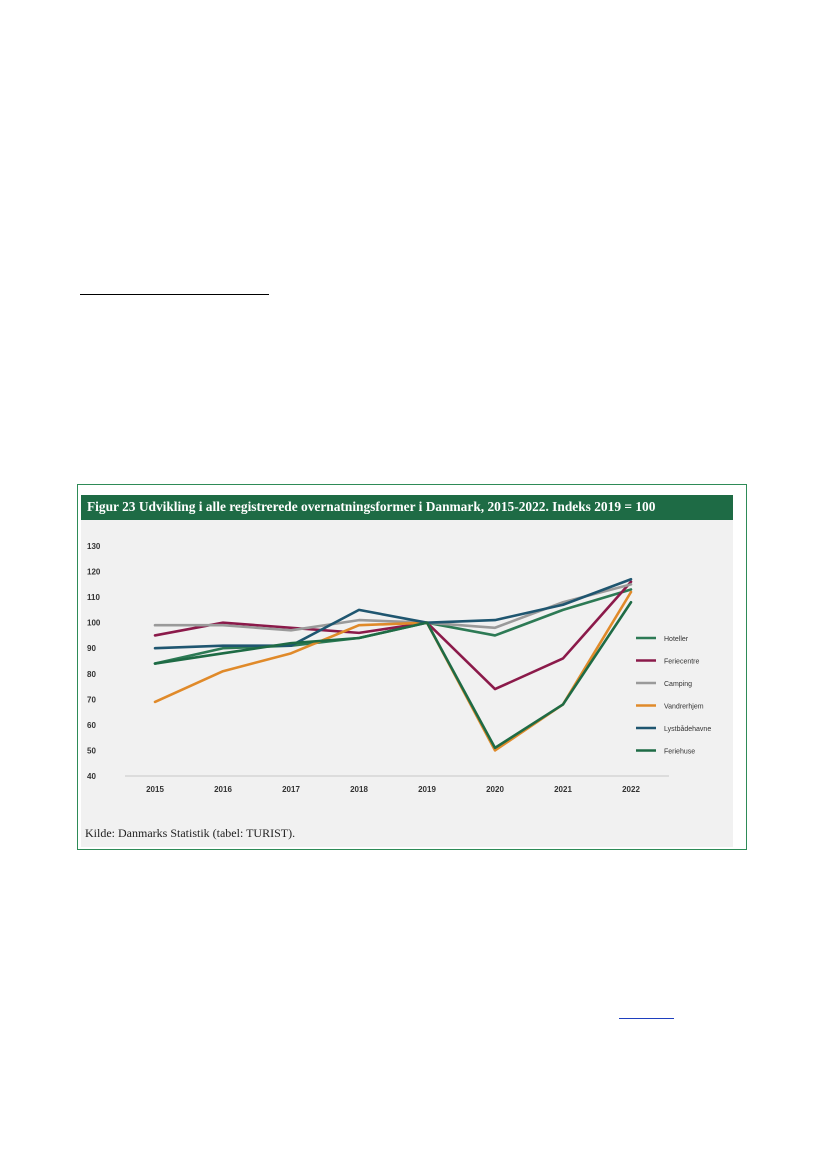 Image resolution: width=827 pixels, height=1169 pixels. I want to click on y-tick-label: 60, so click(91, 725).